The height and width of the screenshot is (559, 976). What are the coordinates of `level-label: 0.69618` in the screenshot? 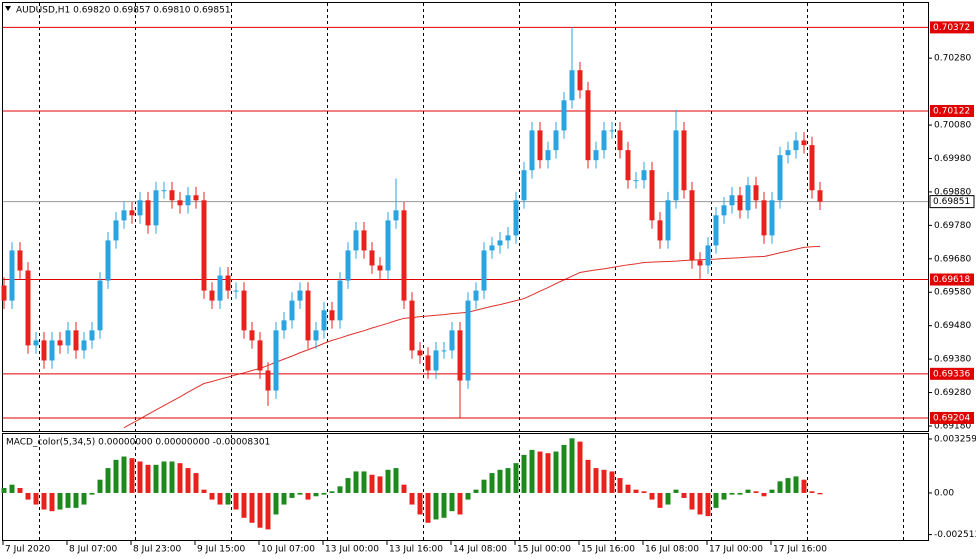 It's located at (951, 280).